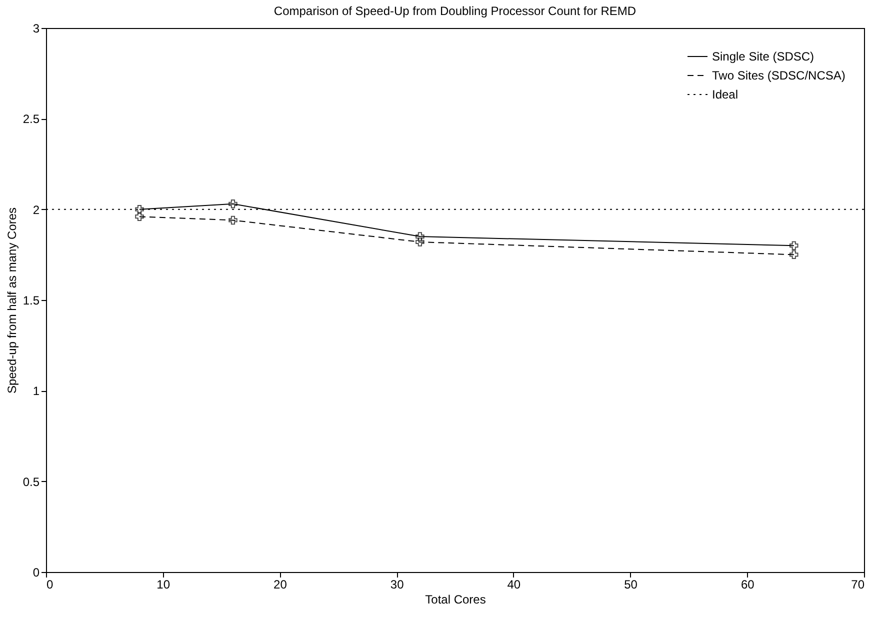 The image size is (884, 626). What do you see at coordinates (31, 481) in the screenshot?
I see `y-tick-label: 0.5` at bounding box center [31, 481].